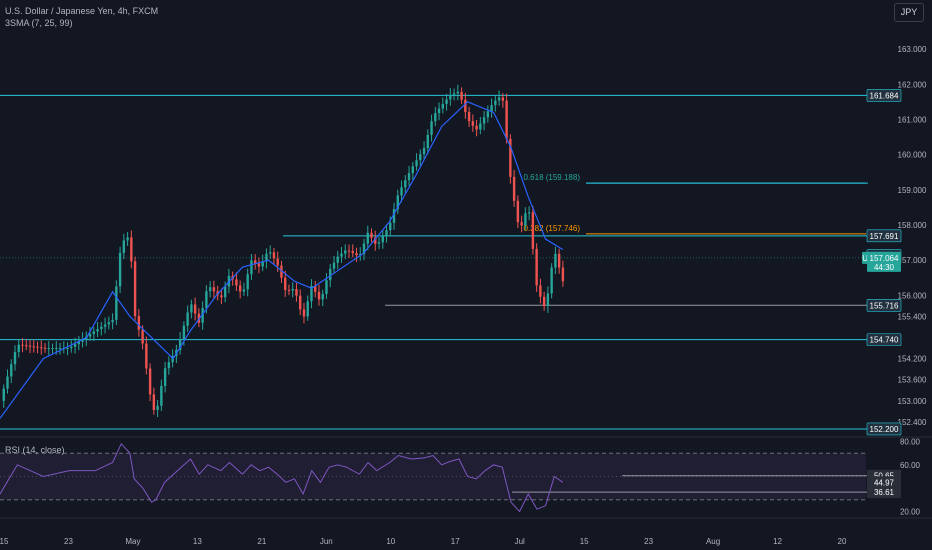  I want to click on rsi-value-tag-text: 44.97, so click(884, 482).